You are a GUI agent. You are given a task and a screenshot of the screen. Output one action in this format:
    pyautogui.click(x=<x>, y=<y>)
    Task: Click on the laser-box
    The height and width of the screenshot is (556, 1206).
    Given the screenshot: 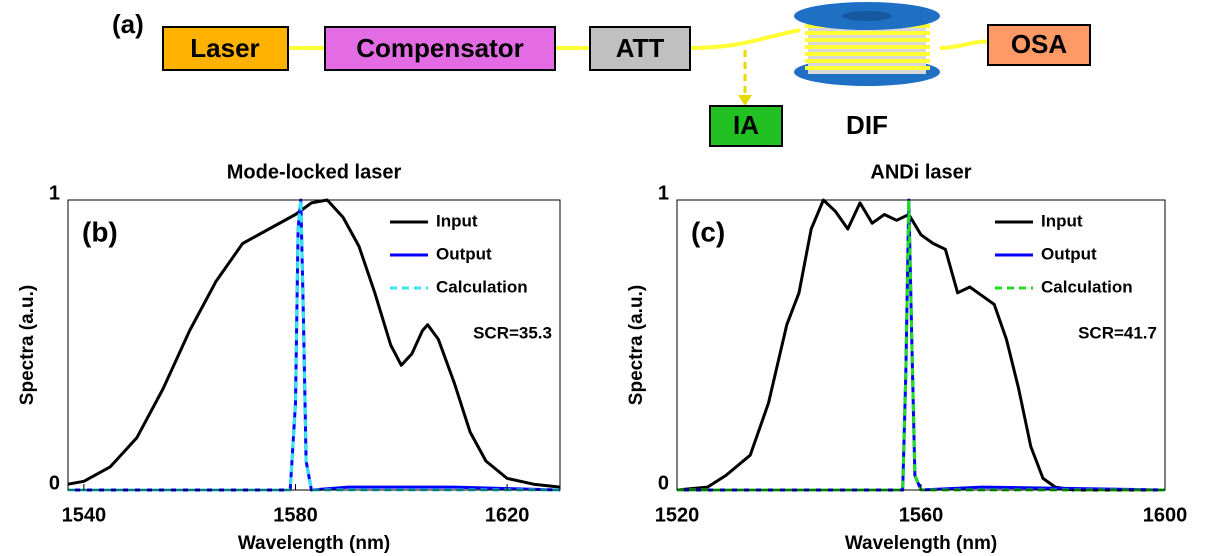 What is the action you would take?
    pyautogui.click(x=225, y=48)
    